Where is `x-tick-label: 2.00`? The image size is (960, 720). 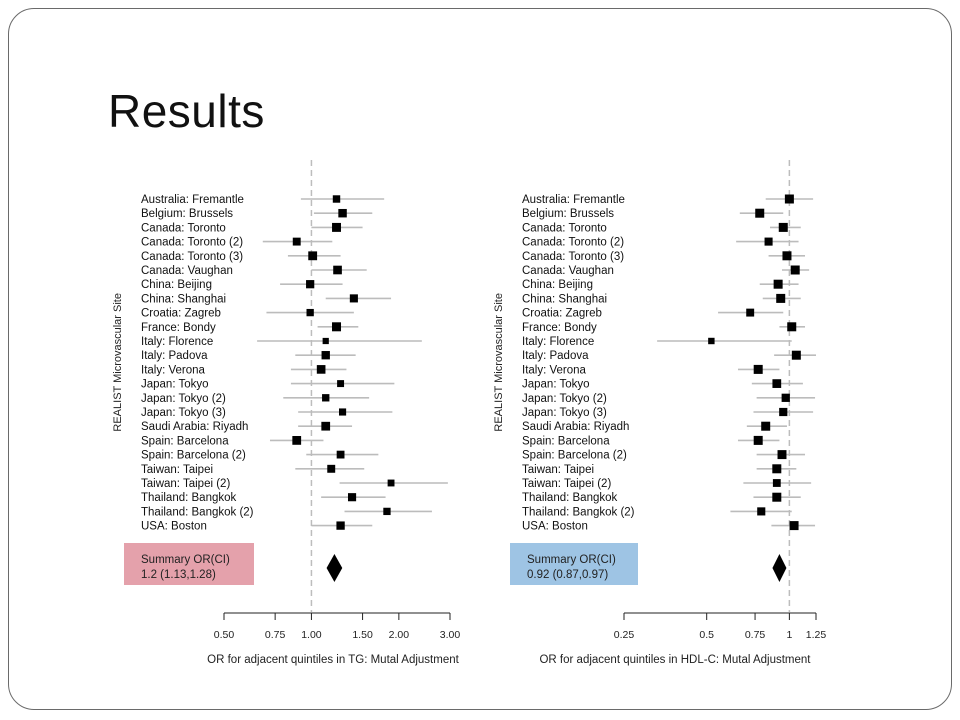 x-tick-label: 2.00 is located at coordinates (399, 635).